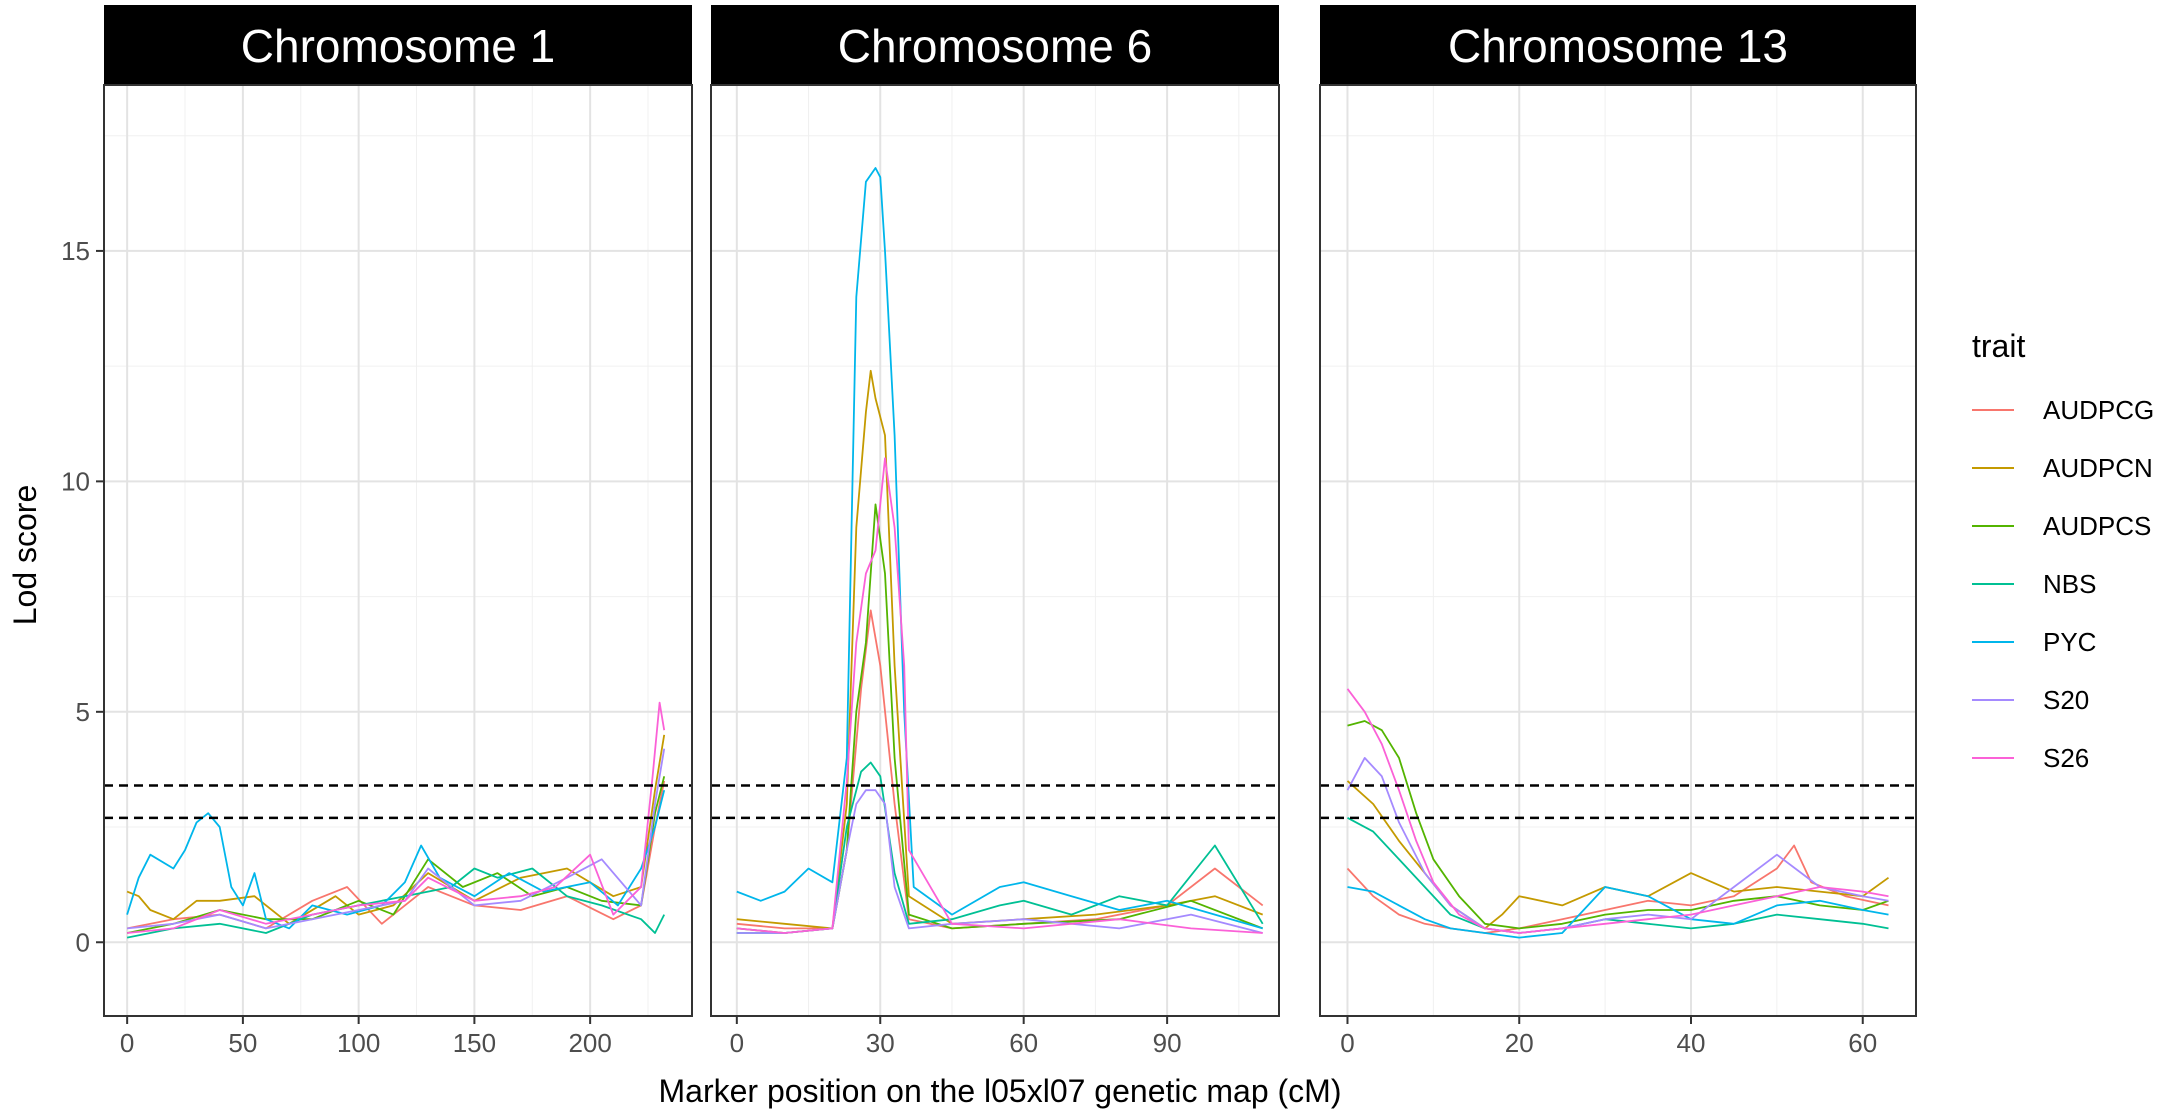  I want to click on legend-entry-pyc: PYC, so click(2034, 642).